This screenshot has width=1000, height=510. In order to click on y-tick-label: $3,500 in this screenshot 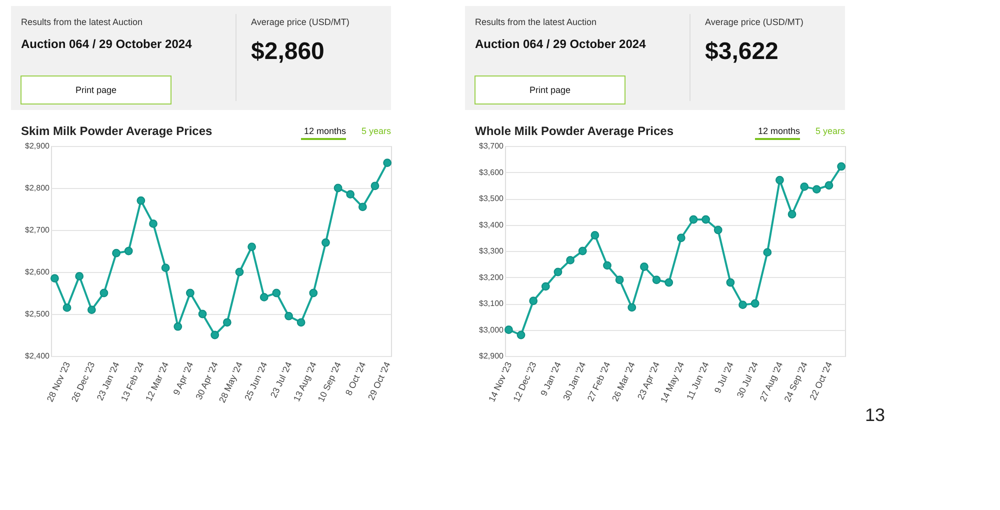, I will do `click(491, 198)`.